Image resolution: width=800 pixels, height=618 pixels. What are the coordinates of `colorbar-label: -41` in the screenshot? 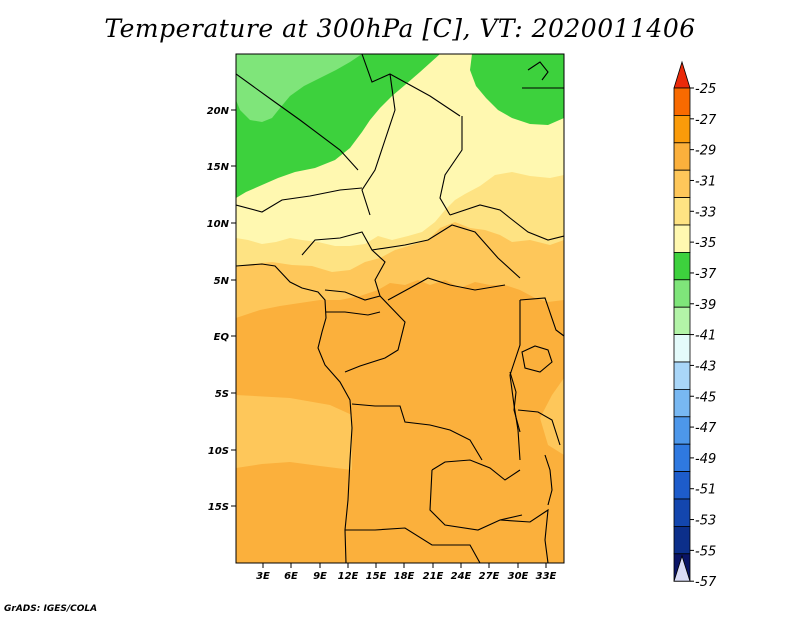 It's located at (705, 336).